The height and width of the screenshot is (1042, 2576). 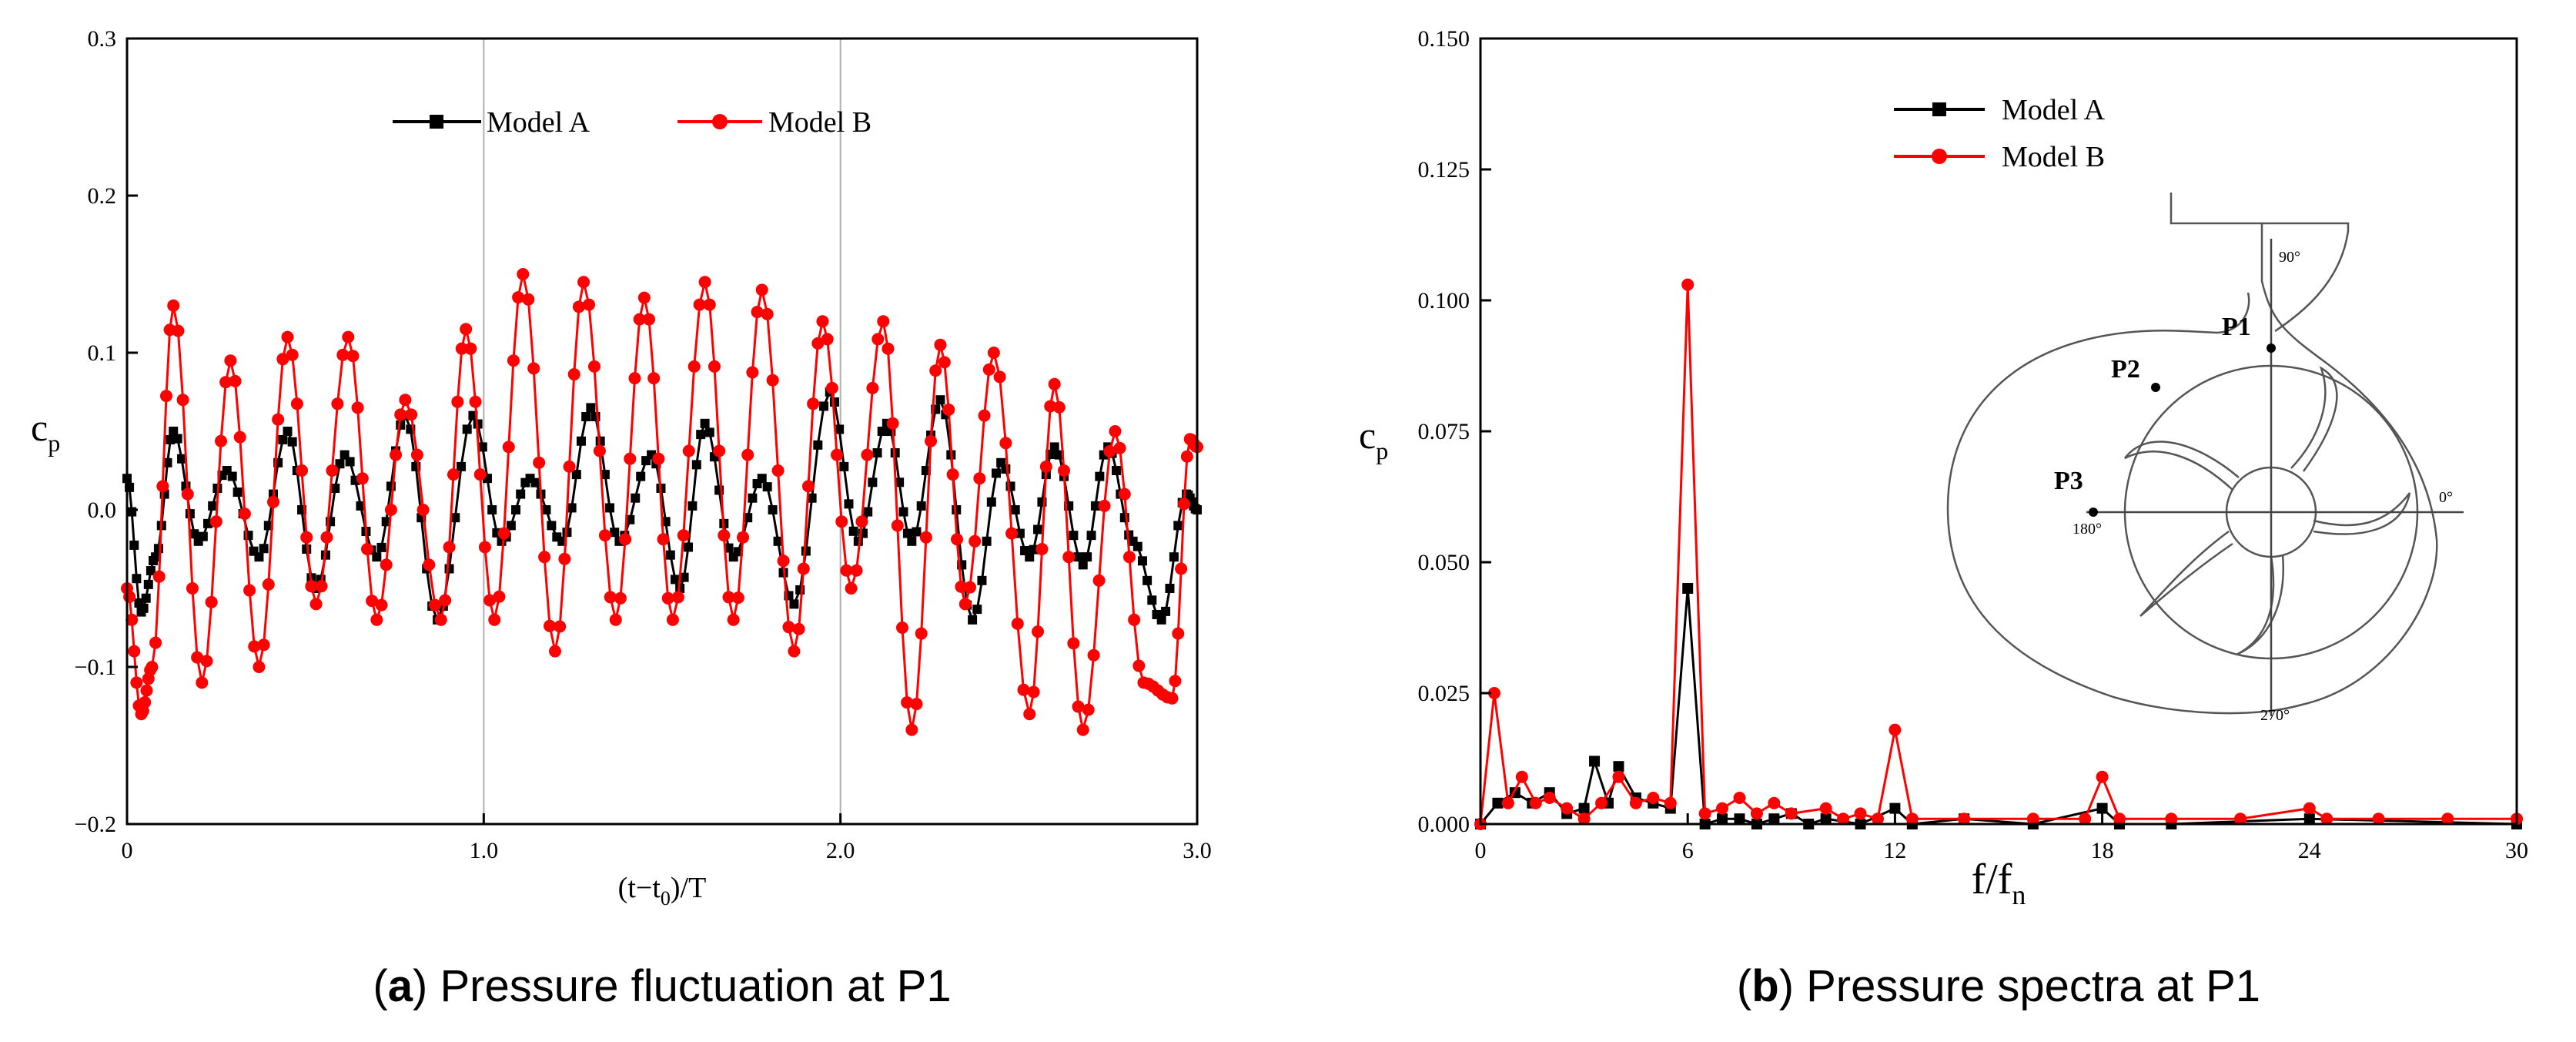 What do you see at coordinates (2125, 369) in the screenshot?
I see `p2-label: P2` at bounding box center [2125, 369].